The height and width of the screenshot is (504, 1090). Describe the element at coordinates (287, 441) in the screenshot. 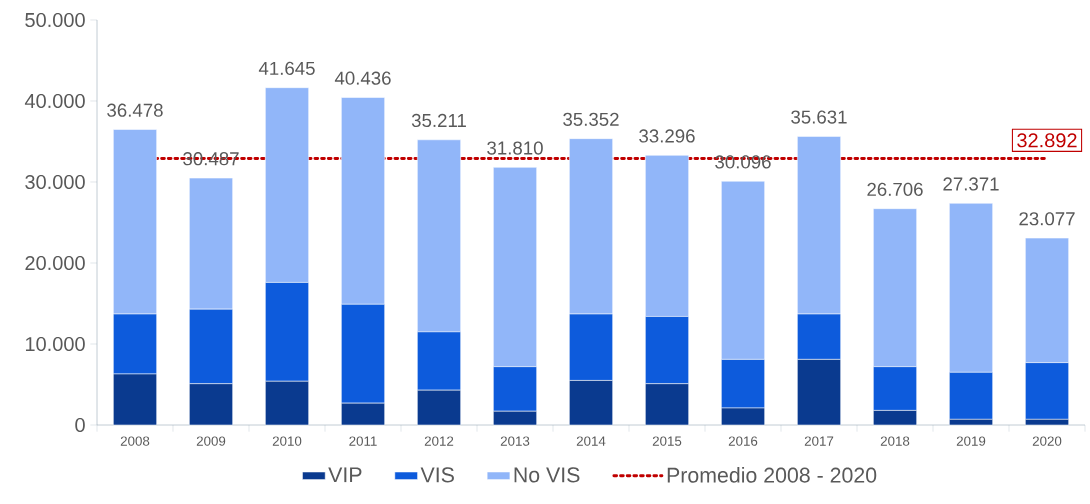

I see `x-tick-label: 2010` at that location.